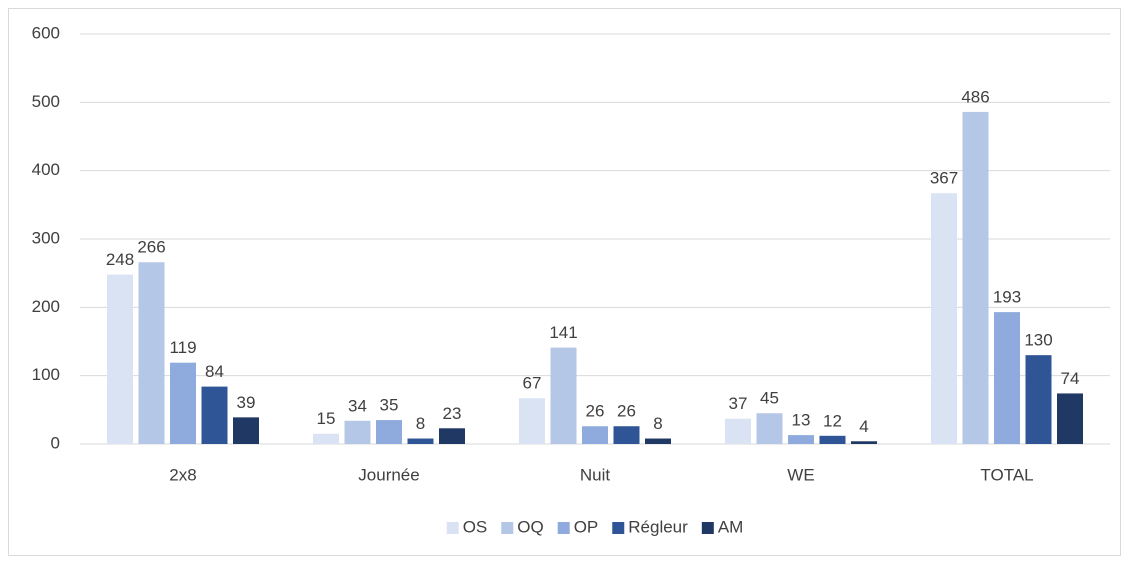  I want to click on data-label: 266, so click(151, 247).